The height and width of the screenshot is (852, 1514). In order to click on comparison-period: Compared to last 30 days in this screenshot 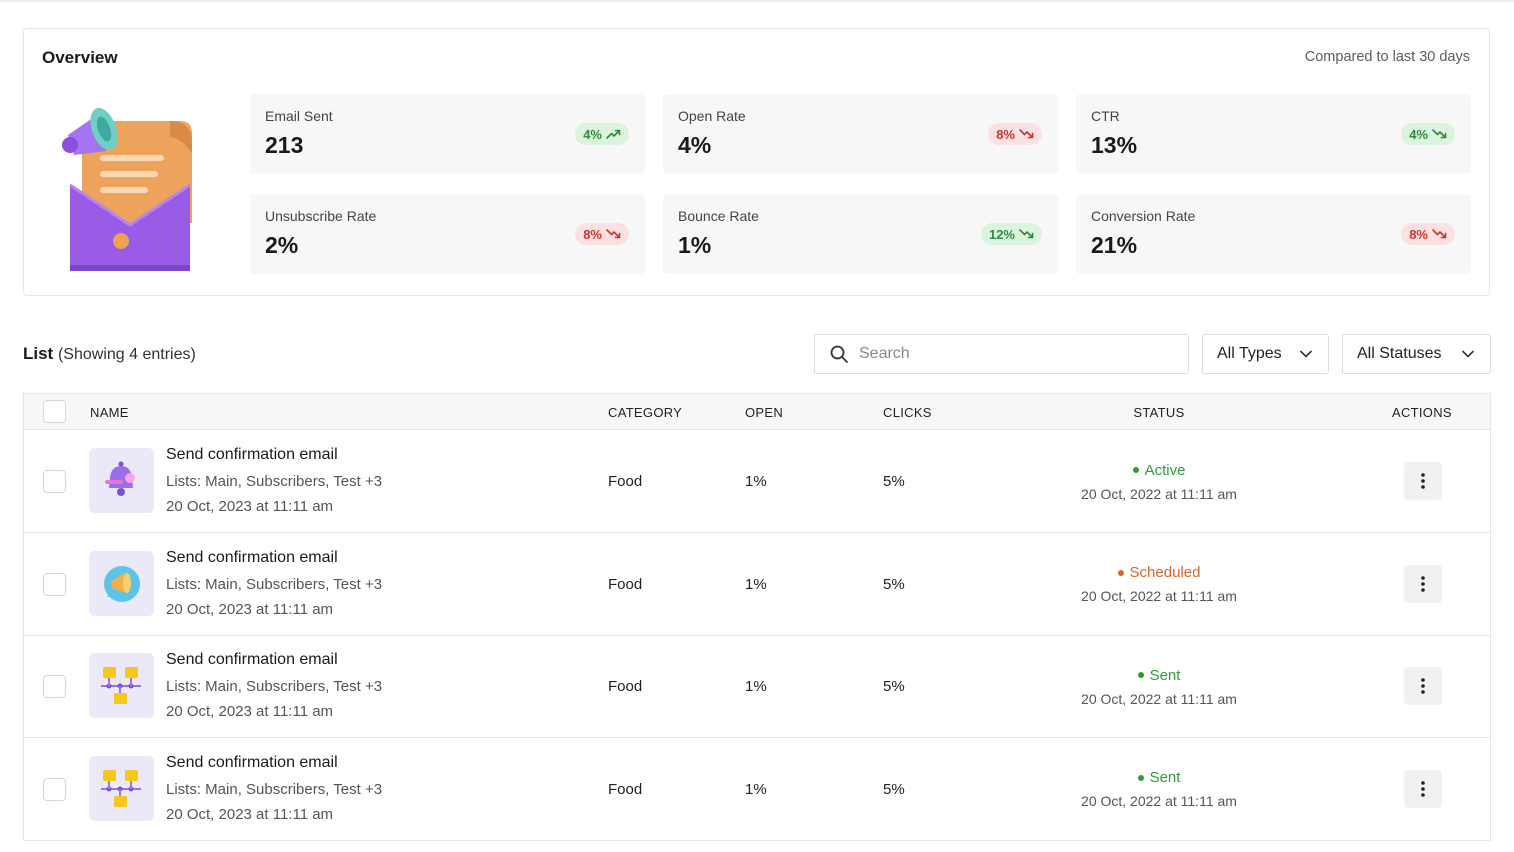, I will do `click(1387, 57)`.